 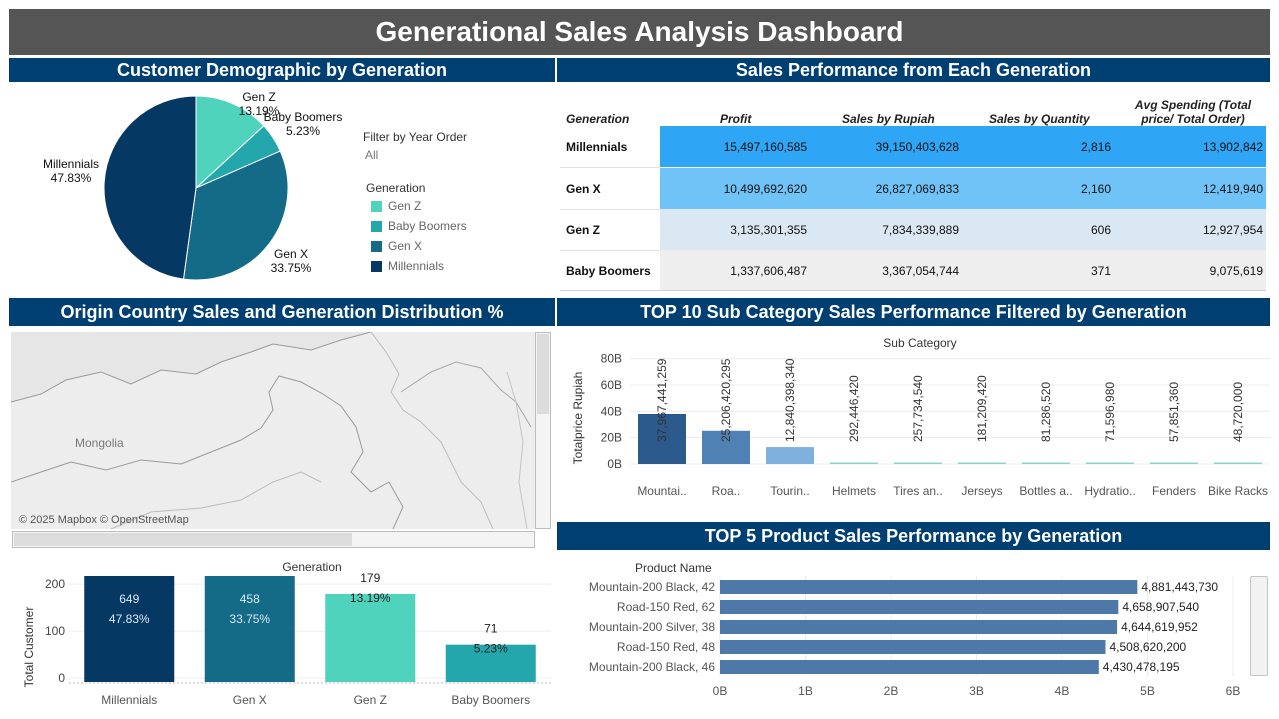 What do you see at coordinates (416, 266) in the screenshot?
I see `legend-label: Millennials` at bounding box center [416, 266].